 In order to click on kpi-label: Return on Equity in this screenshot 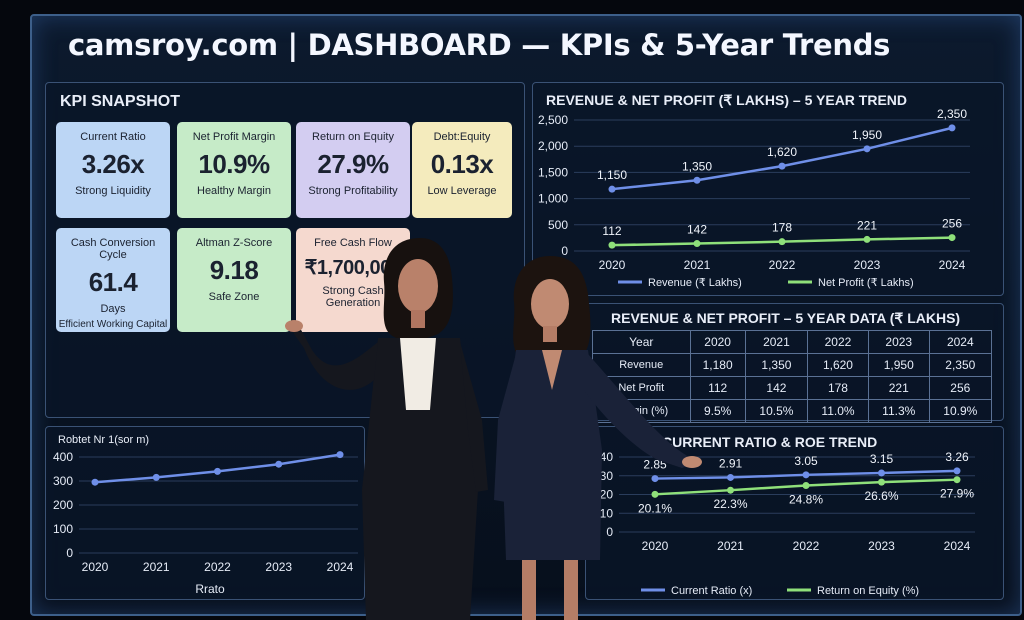, I will do `click(353, 137)`.